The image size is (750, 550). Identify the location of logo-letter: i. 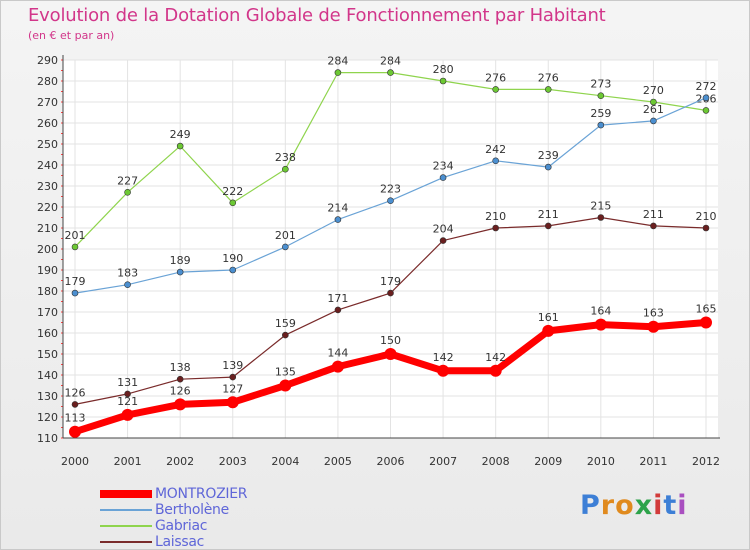
(682, 505).